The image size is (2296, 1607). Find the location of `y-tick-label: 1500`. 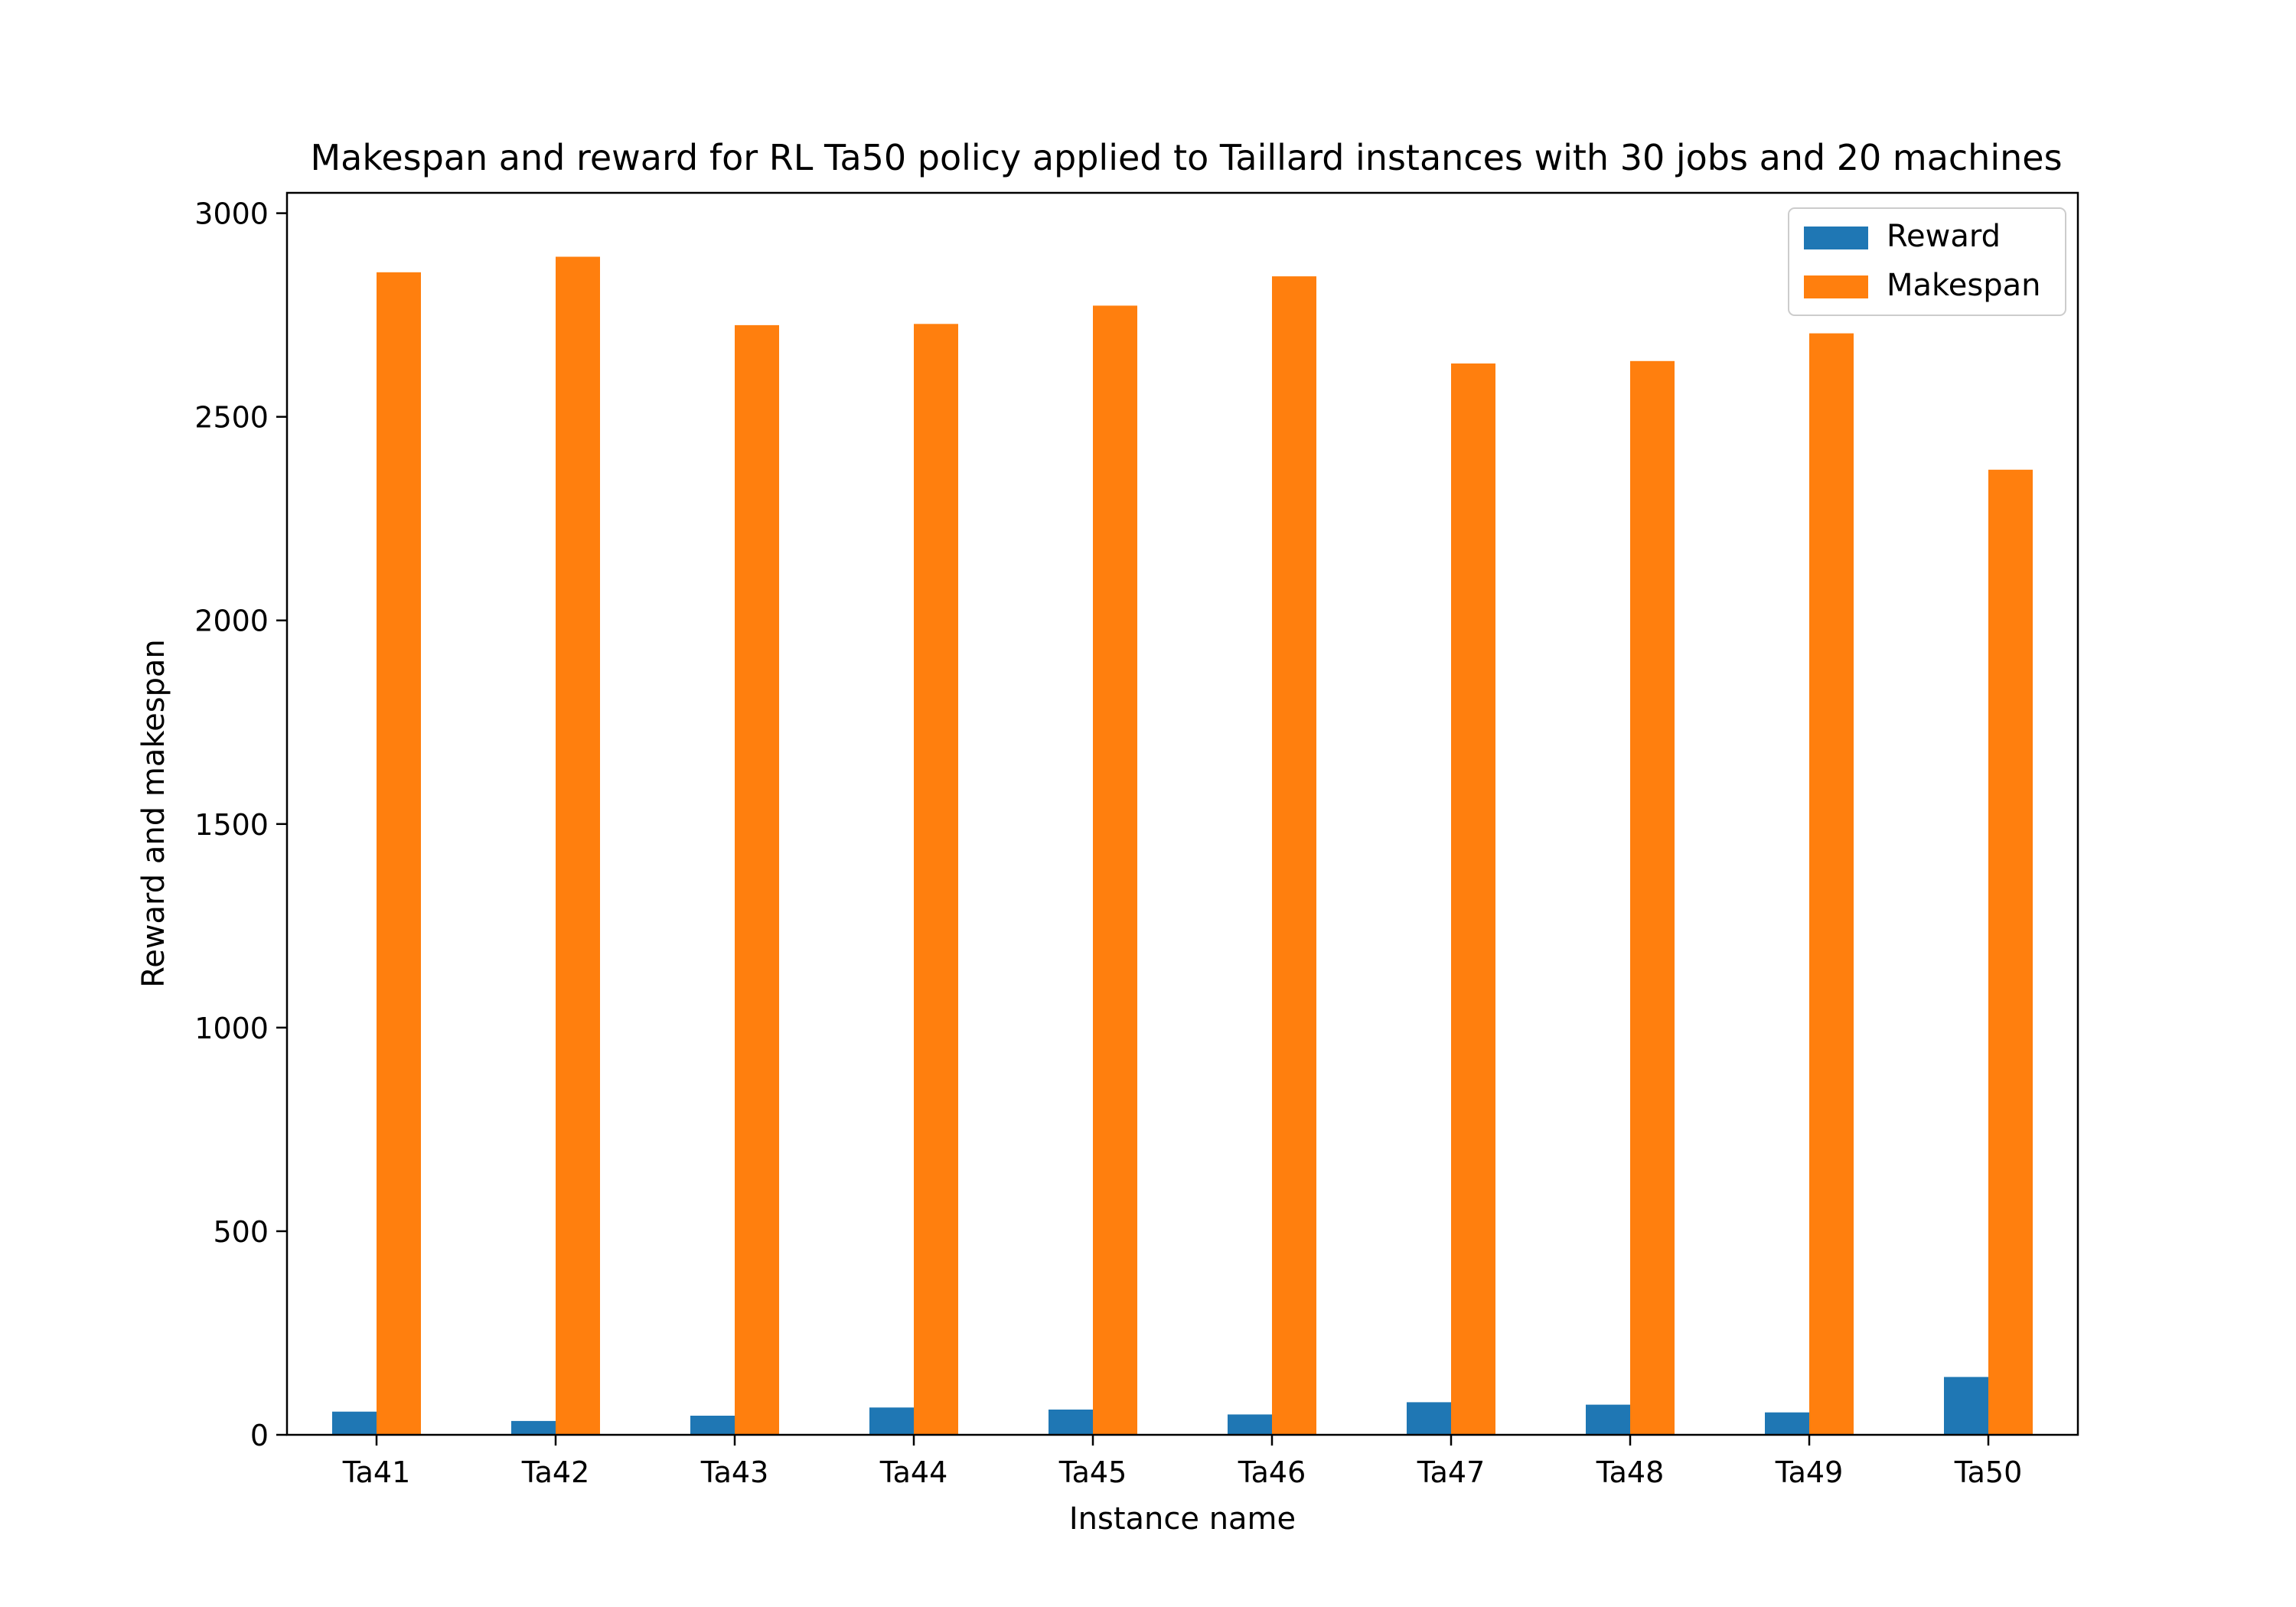

y-tick-label: 1500 is located at coordinates (231, 825).